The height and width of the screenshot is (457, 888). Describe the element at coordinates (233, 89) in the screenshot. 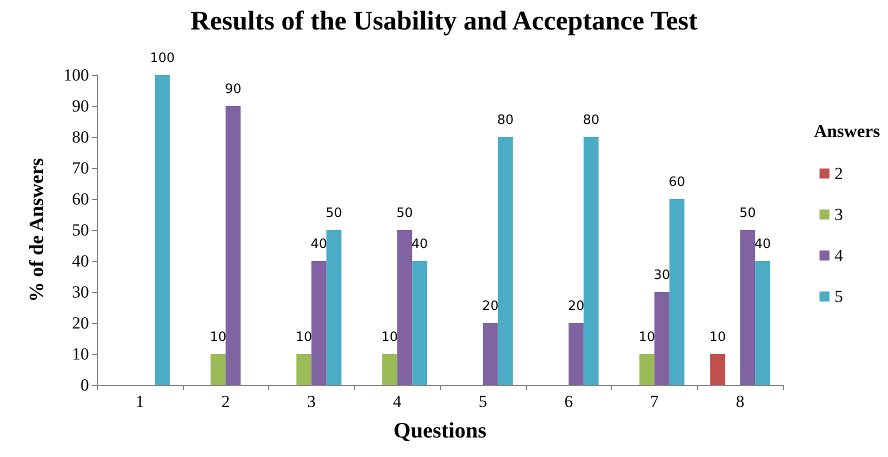

I see `data-label: 90` at that location.